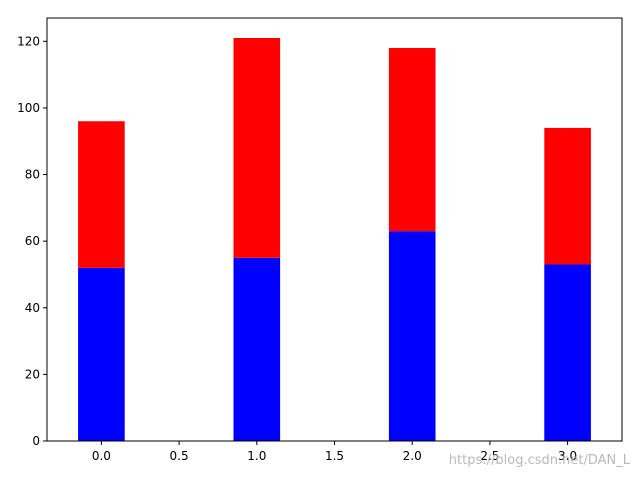 This screenshot has height=480, width=640. Describe the element at coordinates (36, 441) in the screenshot. I see `y-tick-label: 0` at that location.